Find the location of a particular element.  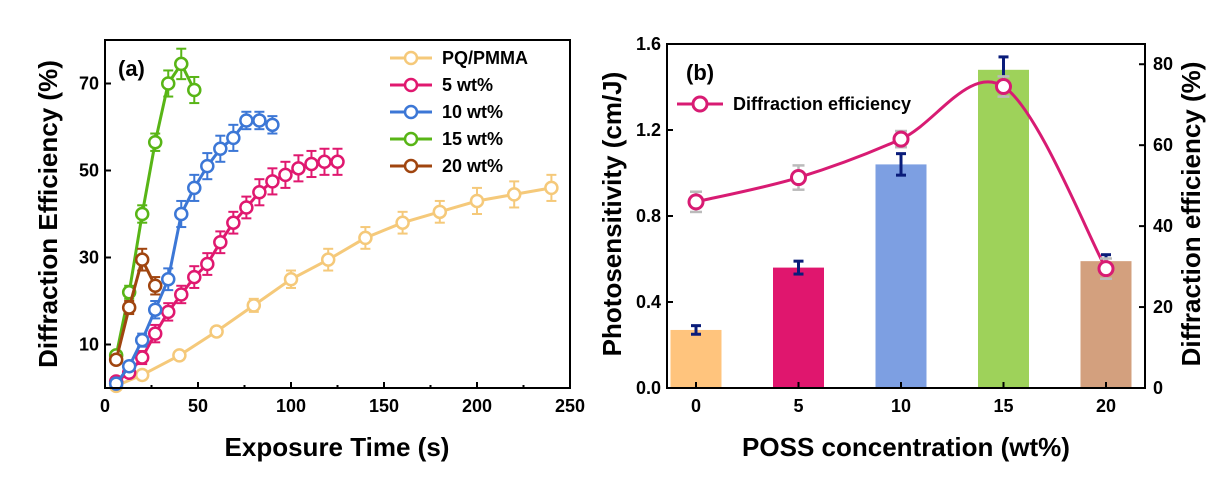

panel-a-x-axis-title: Exposure Time (s) is located at coordinates (337, 447).